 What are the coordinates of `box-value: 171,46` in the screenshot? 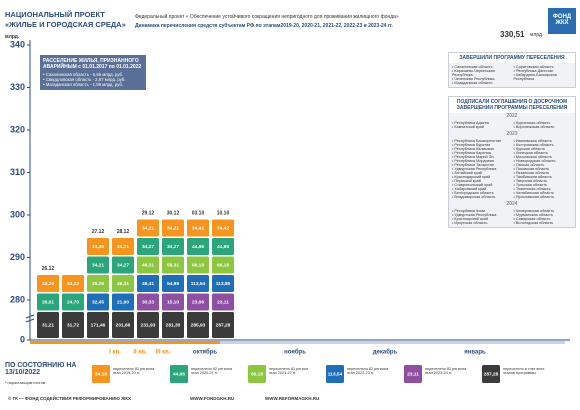 It's located at (98, 325).